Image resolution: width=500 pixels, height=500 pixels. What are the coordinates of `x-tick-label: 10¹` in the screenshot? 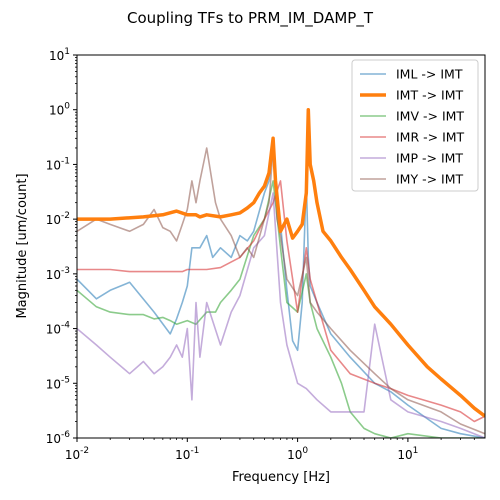 It's located at (407, 454).